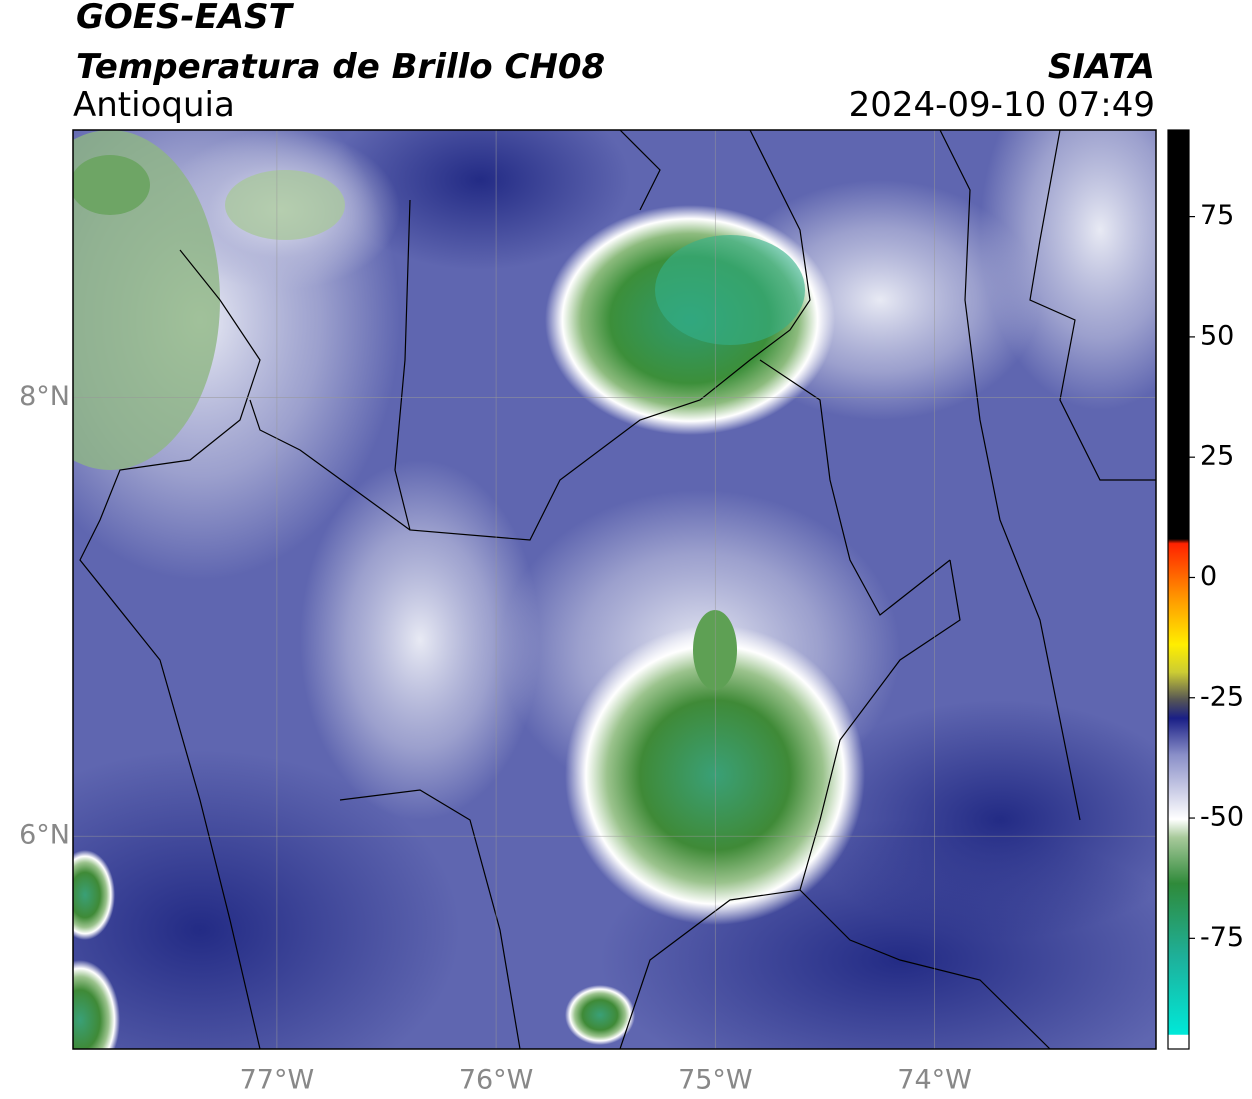  What do you see at coordinates (44, 396) in the screenshot?
I see `lat-tick-label: 8°N` at bounding box center [44, 396].